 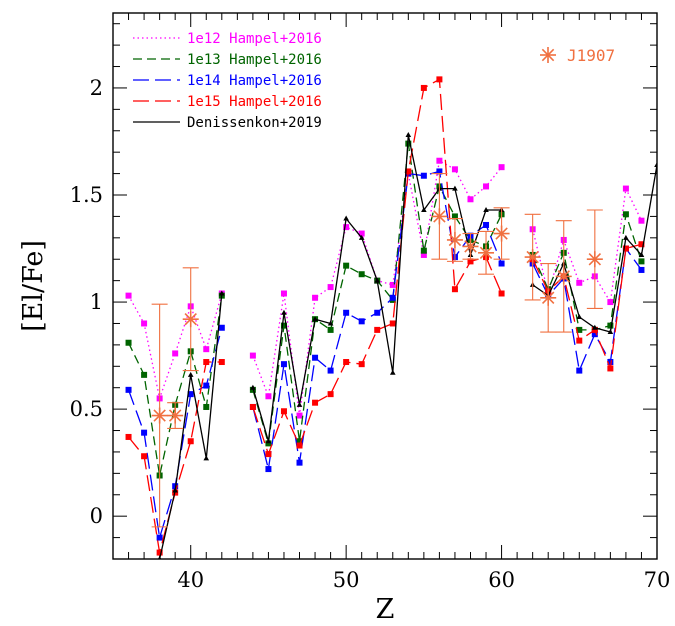 What do you see at coordinates (96, 302) in the screenshot?
I see `y-tick-label: 1` at bounding box center [96, 302].